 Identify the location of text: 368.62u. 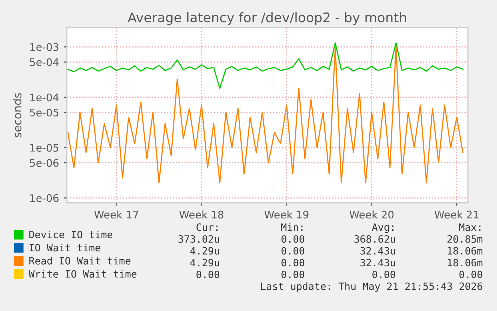
(375, 239).